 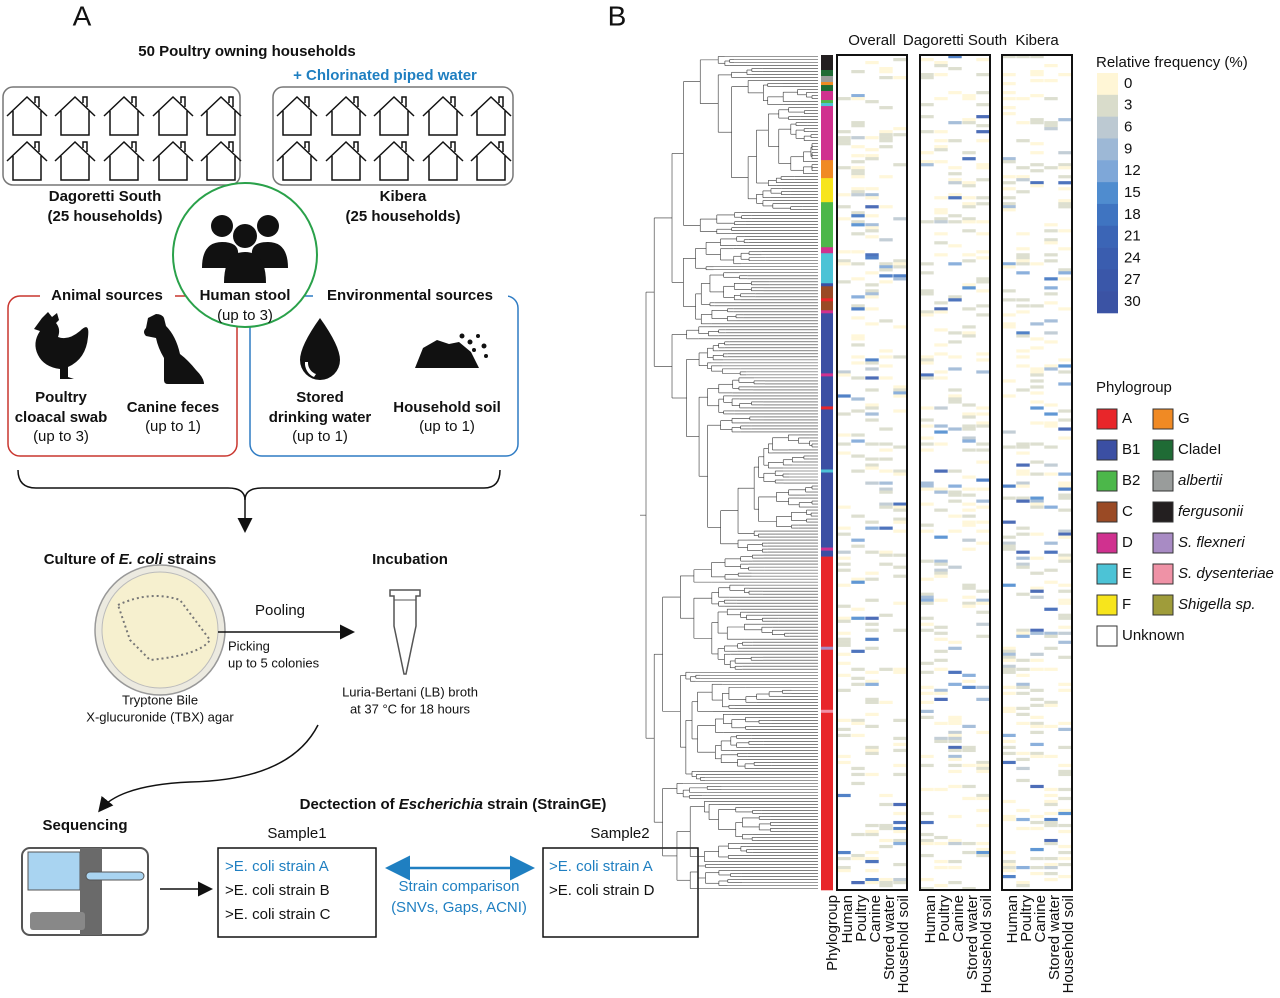 I want to click on scale-tick-label: 30, so click(x=1132, y=301).